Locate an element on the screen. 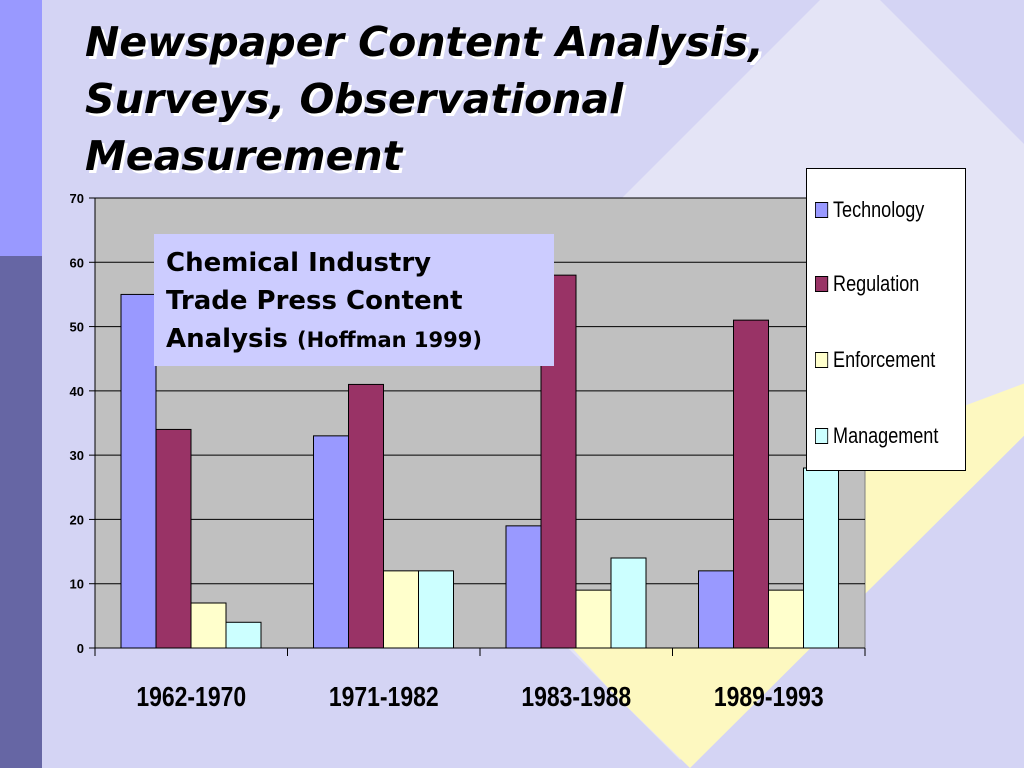 This screenshot has height=768, width=1024. y-tick-label: 40 is located at coordinates (77, 391).